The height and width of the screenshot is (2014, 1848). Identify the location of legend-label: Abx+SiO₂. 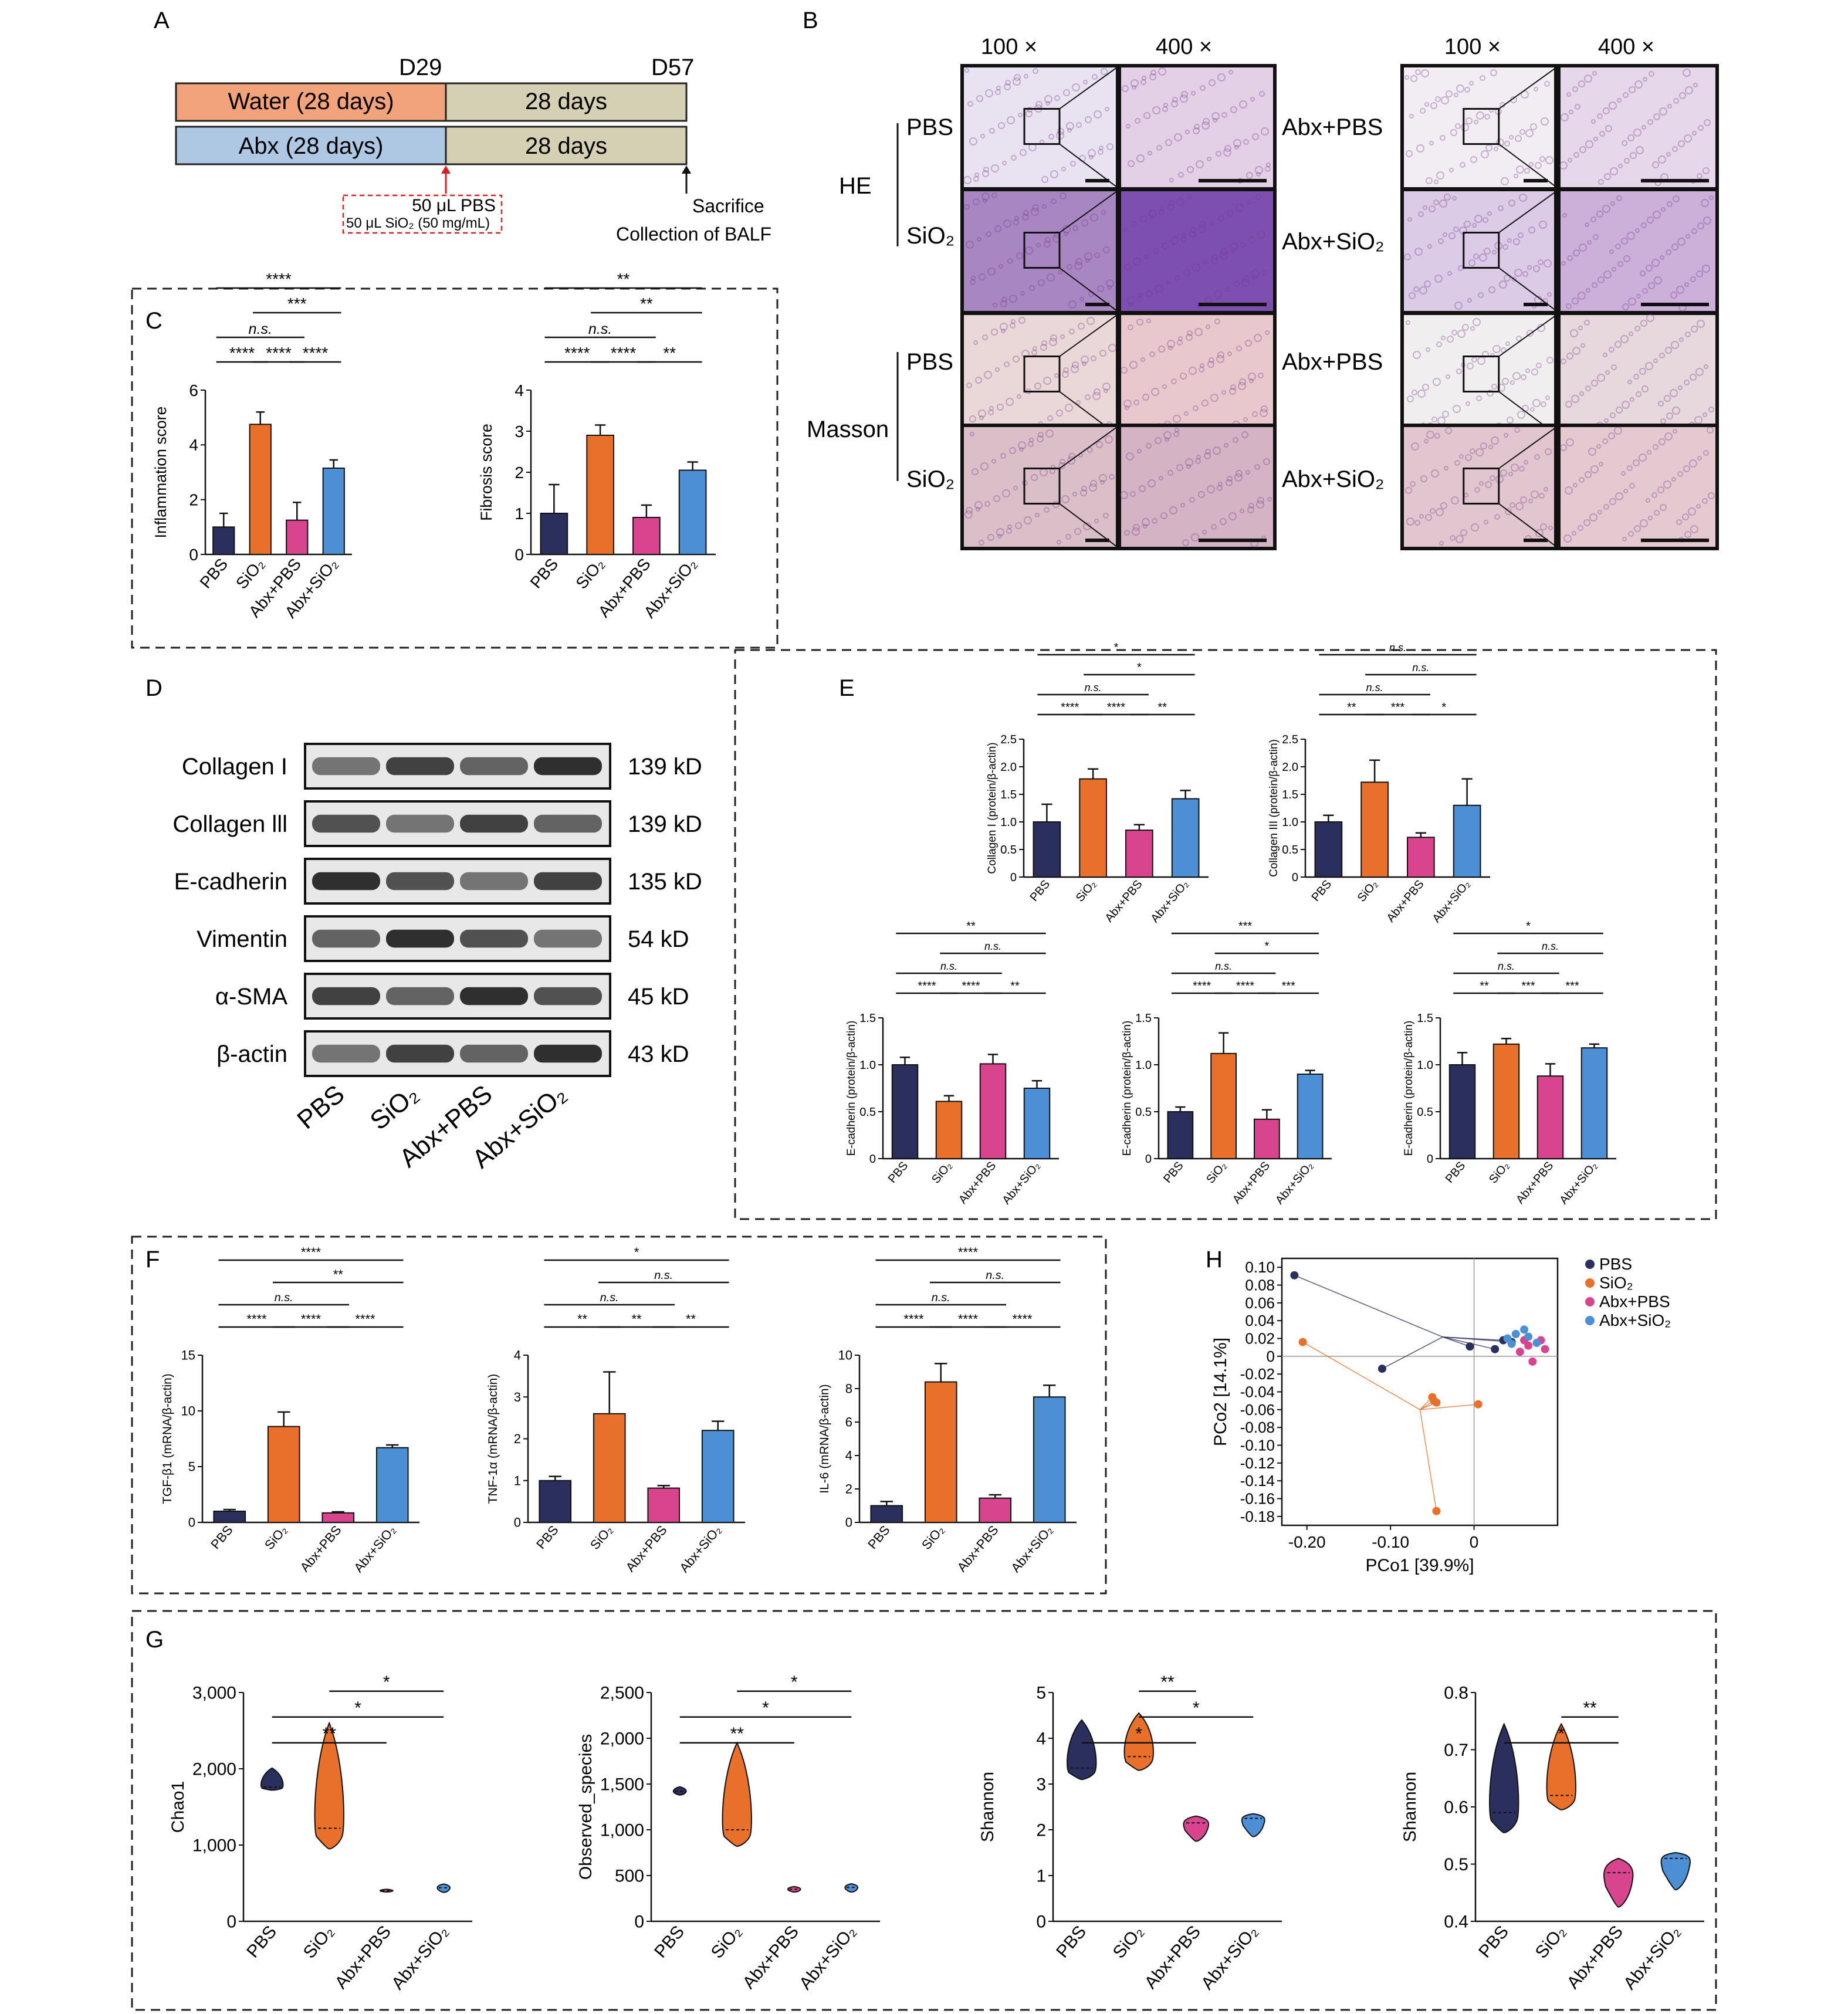
(1635, 1320).